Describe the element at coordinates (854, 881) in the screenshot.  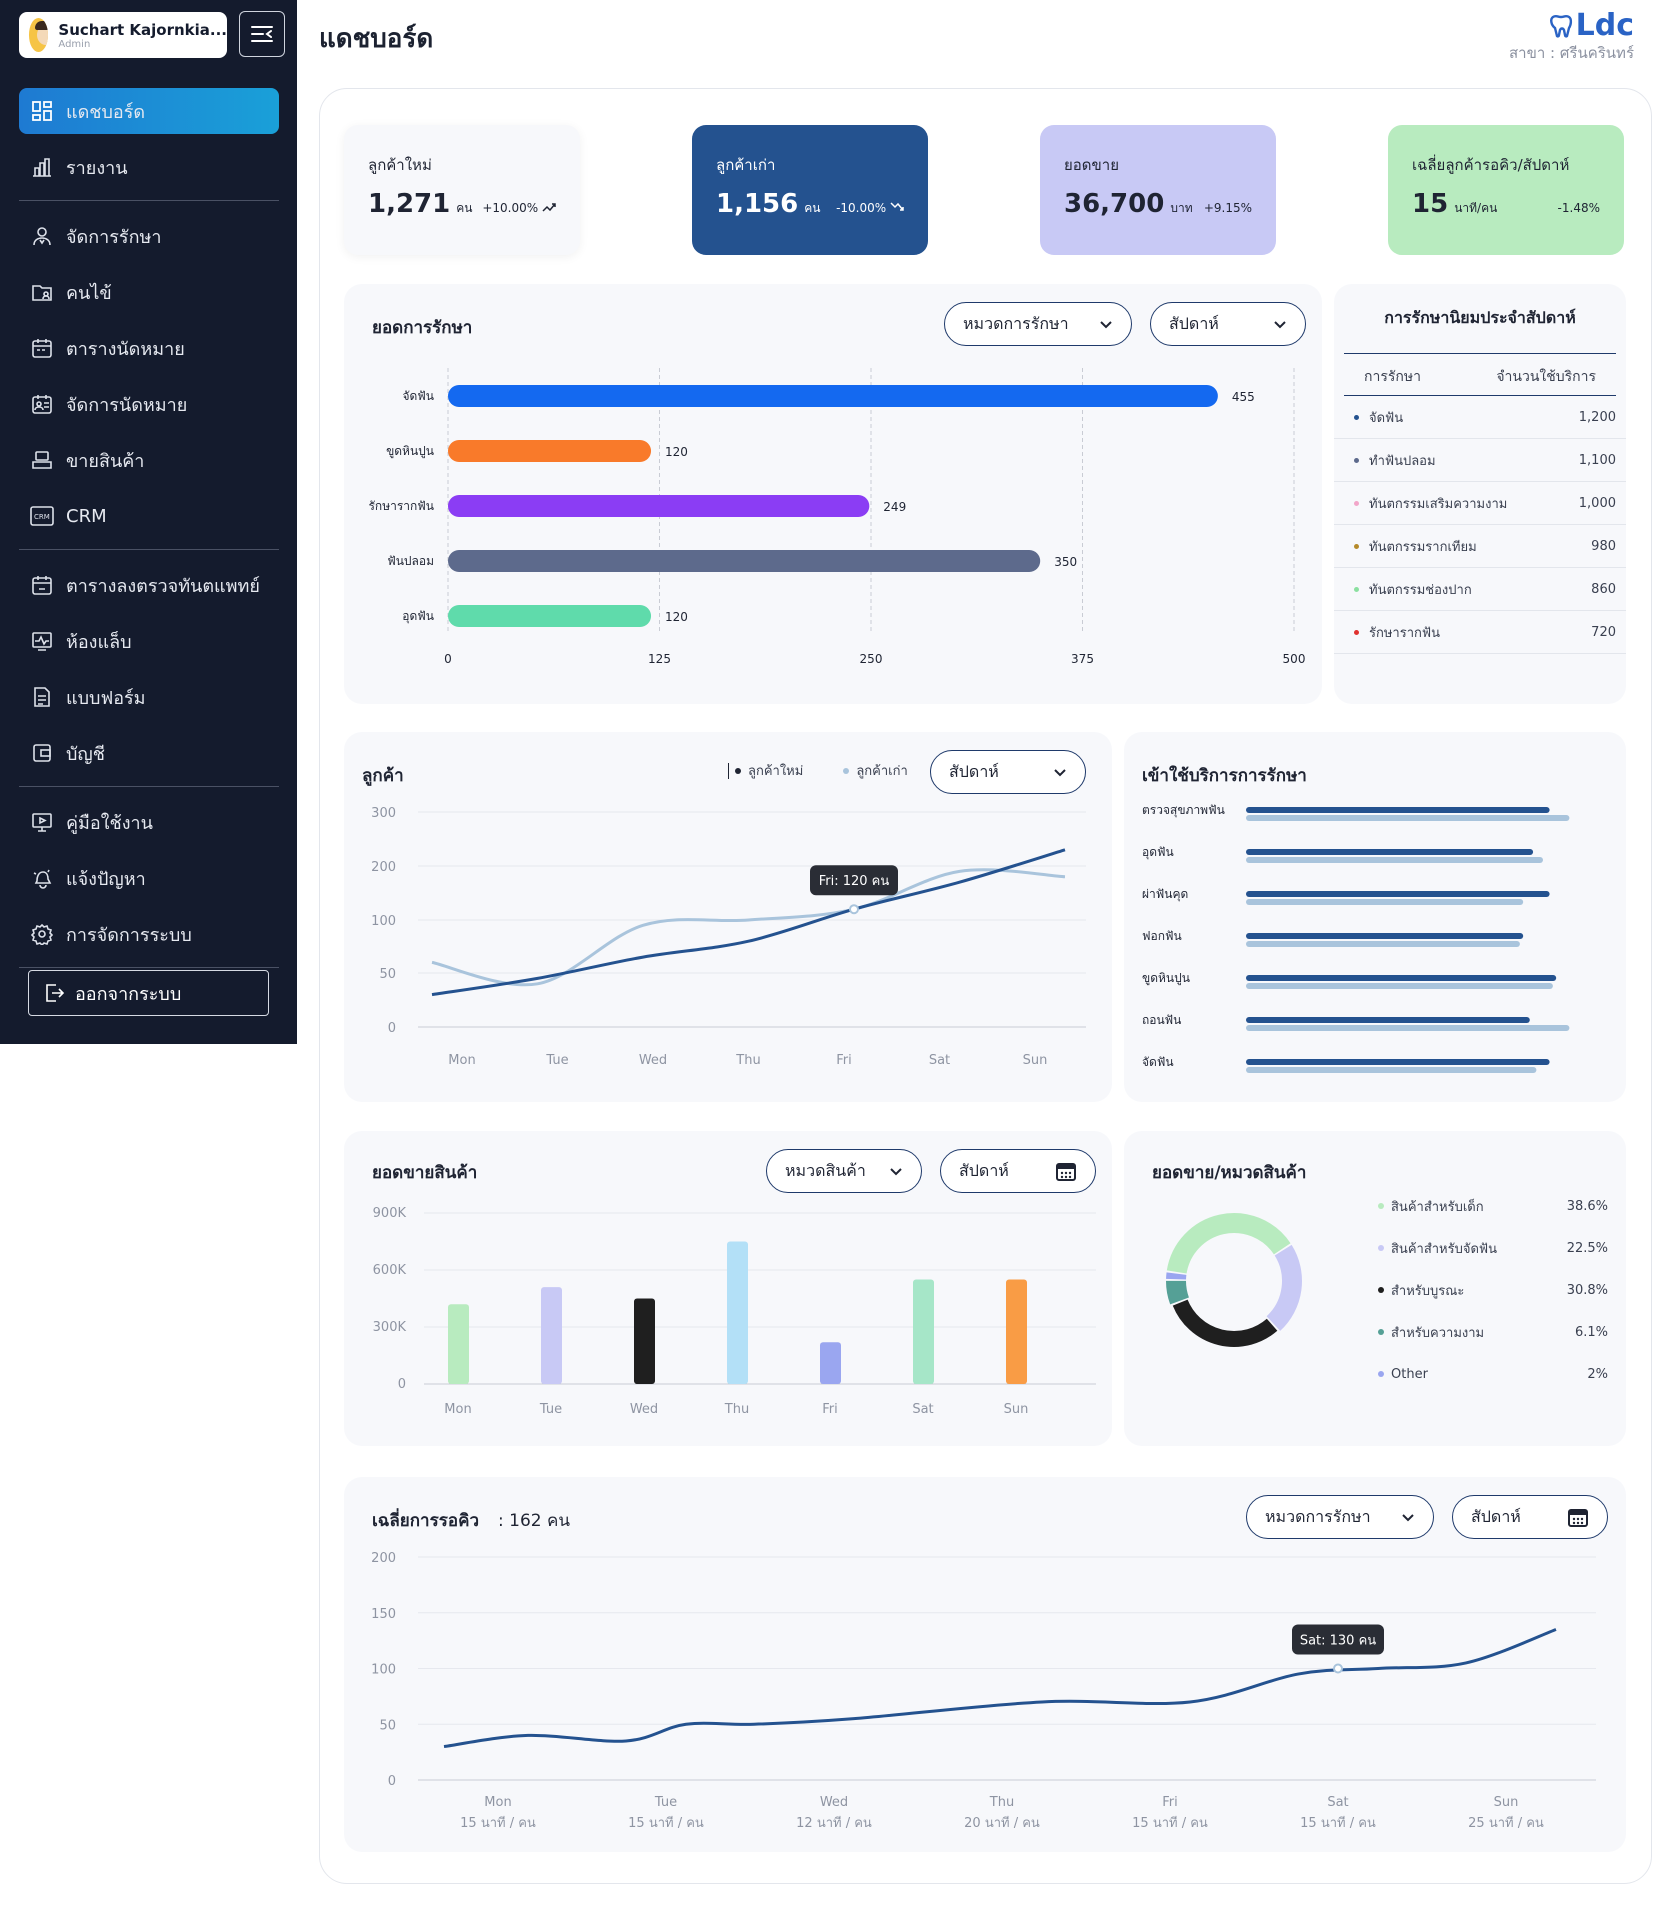
I see `tooltip-text: Fri: 120 คน` at that location.